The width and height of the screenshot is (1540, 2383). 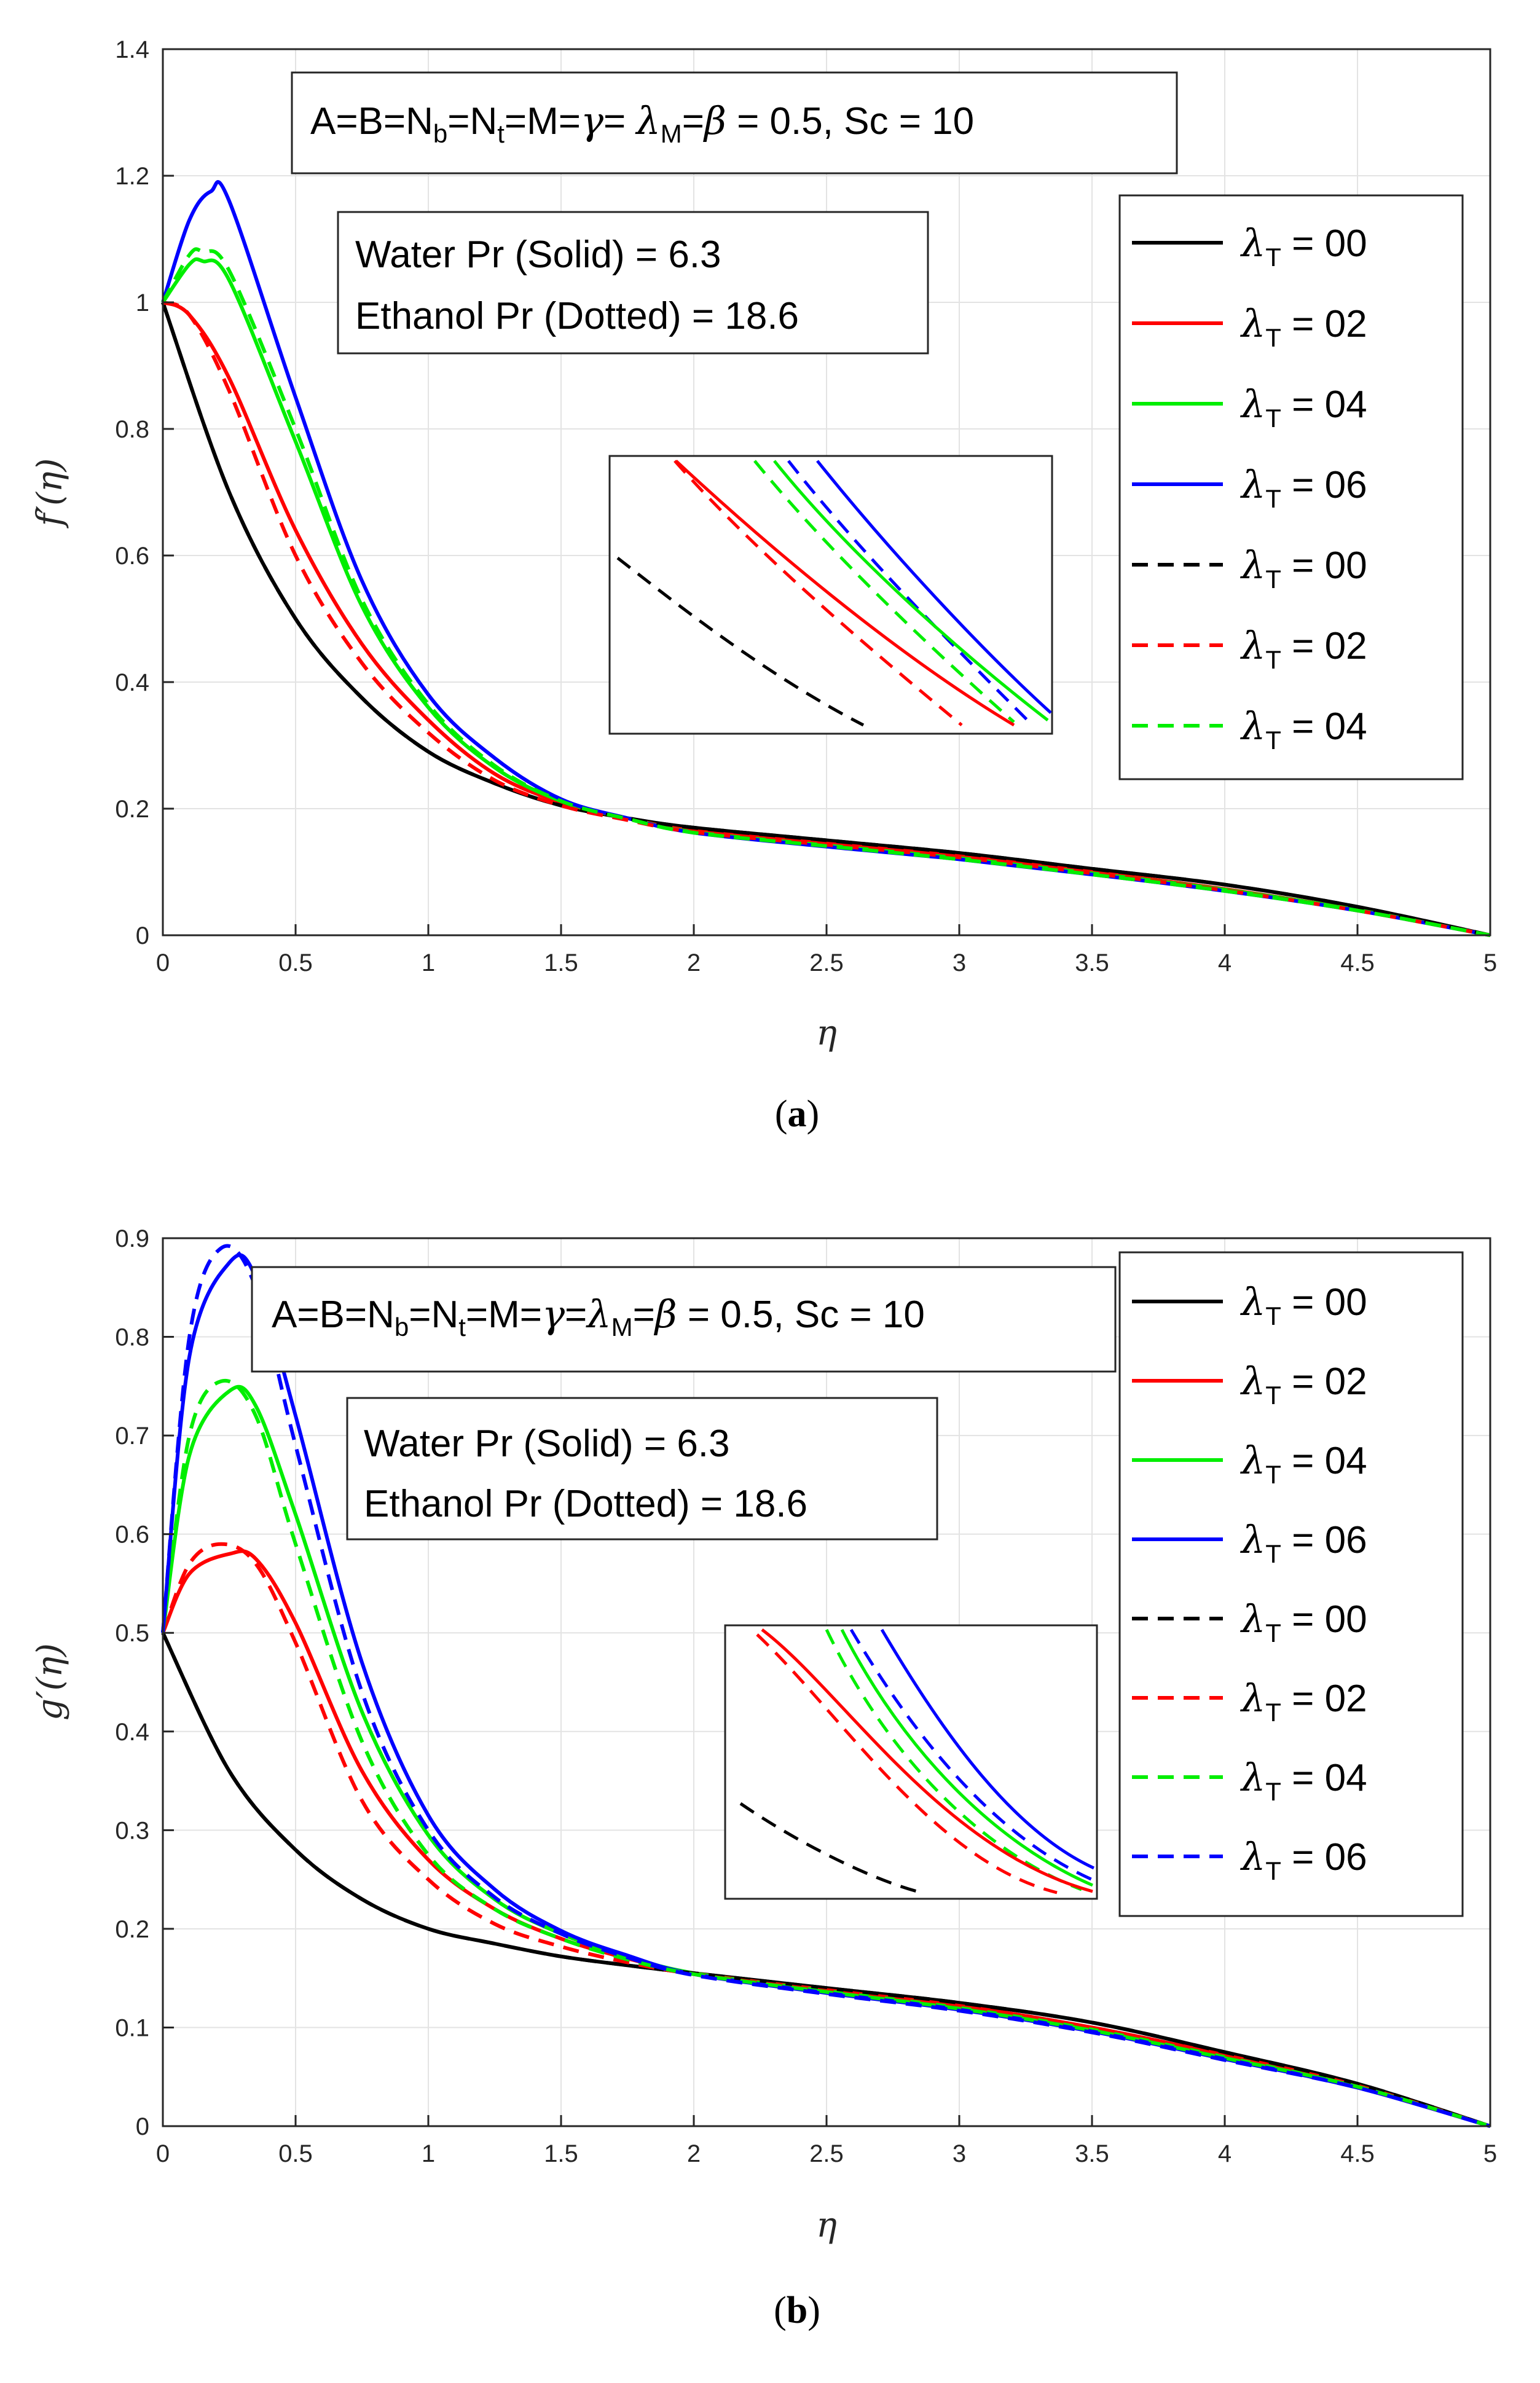 I want to click on panel-a-caption: (a), so click(x=797, y=1114).